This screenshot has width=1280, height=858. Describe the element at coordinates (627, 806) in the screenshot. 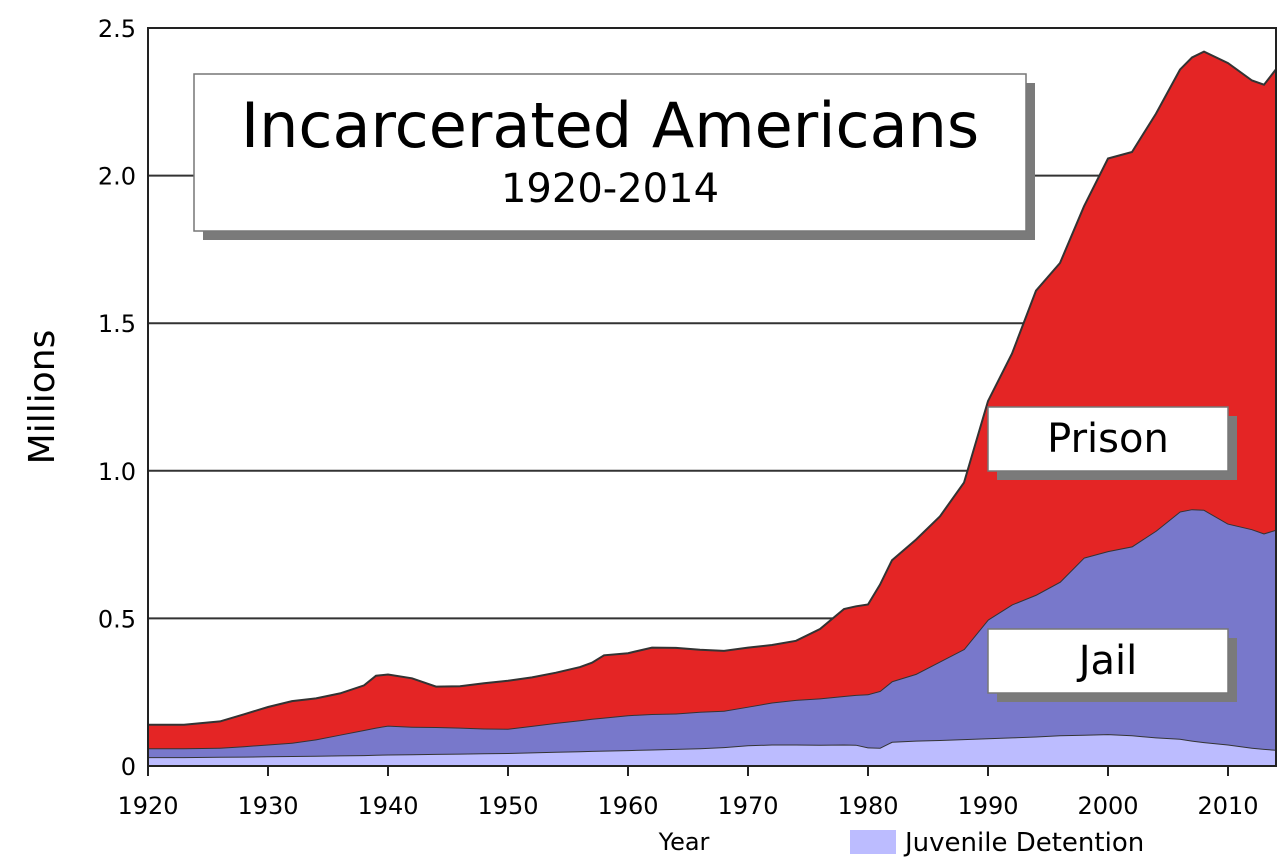

I see `x-tick-label: 1960` at that location.